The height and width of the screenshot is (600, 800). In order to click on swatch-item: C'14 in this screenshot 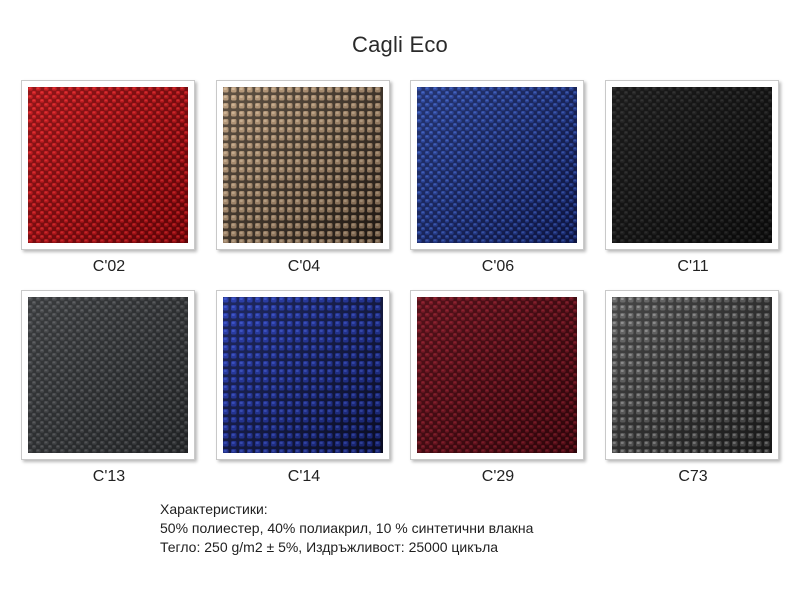, I will do `click(304, 408)`.